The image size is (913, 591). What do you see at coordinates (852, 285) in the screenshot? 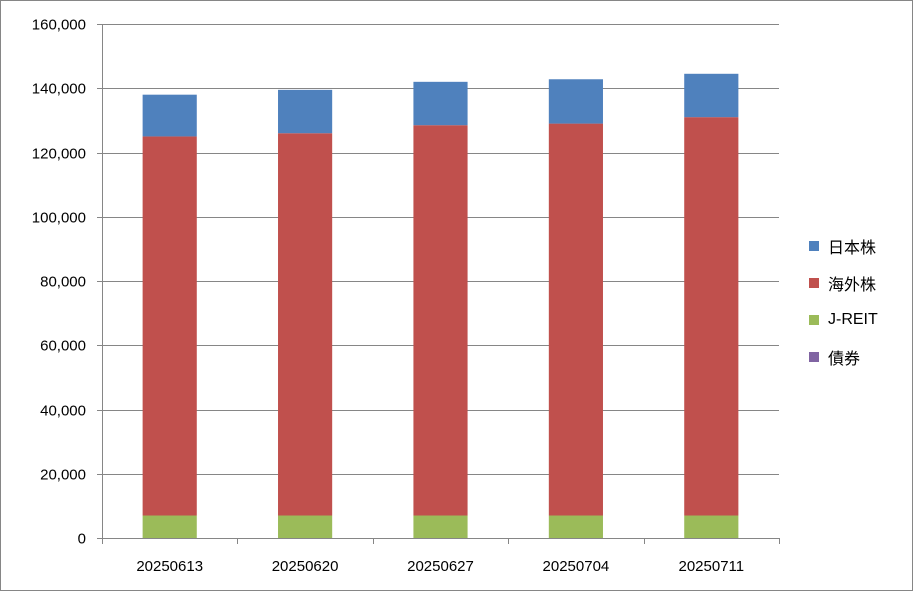
I see `legend-label: 海外株` at bounding box center [852, 285].